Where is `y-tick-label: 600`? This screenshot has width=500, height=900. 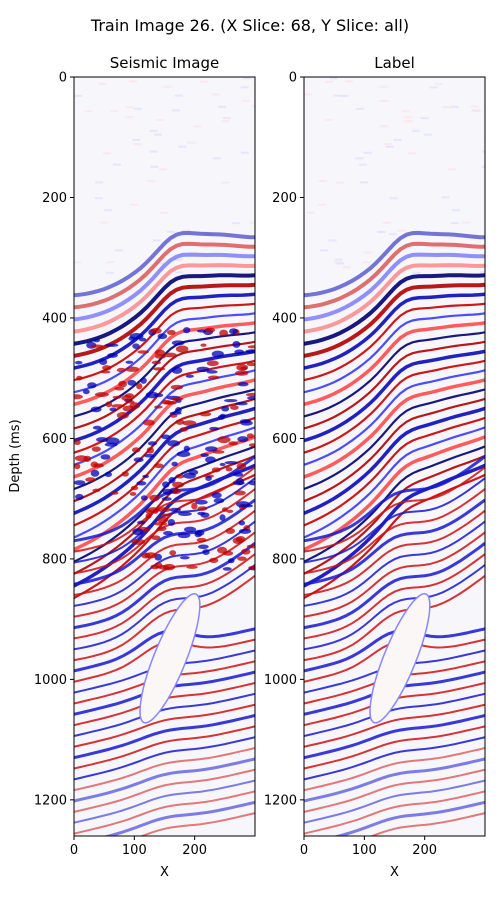 y-tick-label: 600 is located at coordinates (54, 439).